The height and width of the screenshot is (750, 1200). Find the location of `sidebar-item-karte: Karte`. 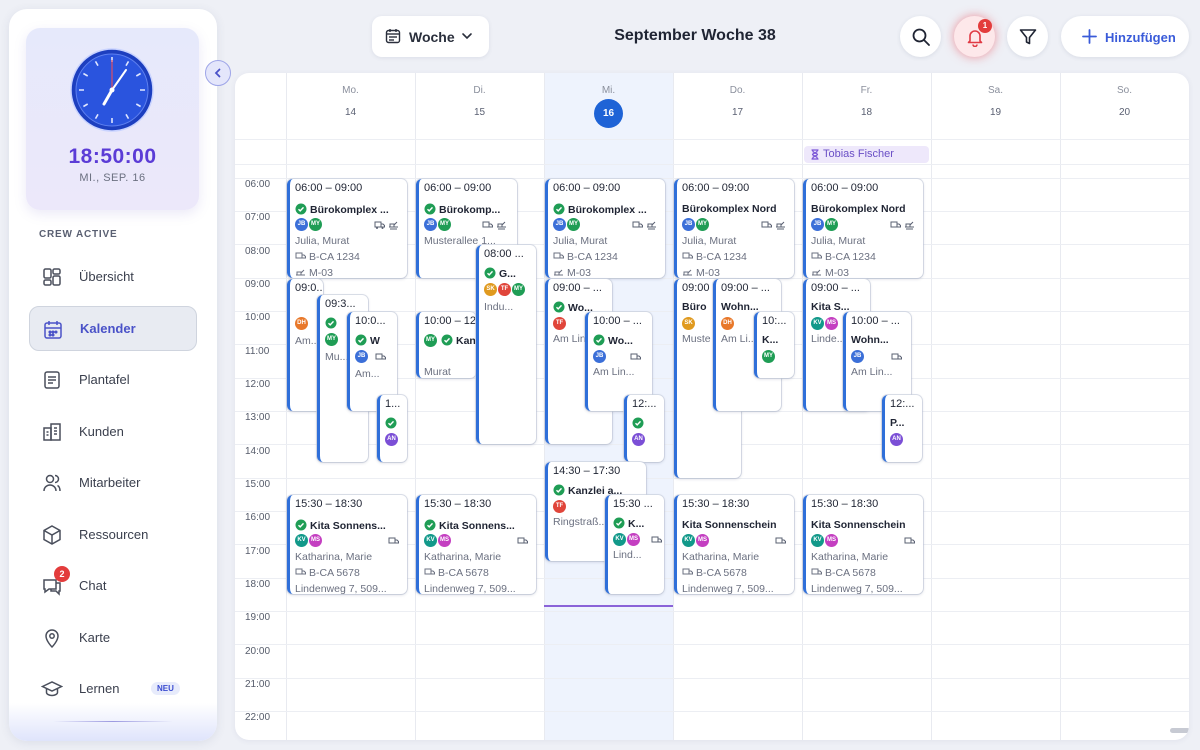

sidebar-item-karte: Karte is located at coordinates (113, 637).